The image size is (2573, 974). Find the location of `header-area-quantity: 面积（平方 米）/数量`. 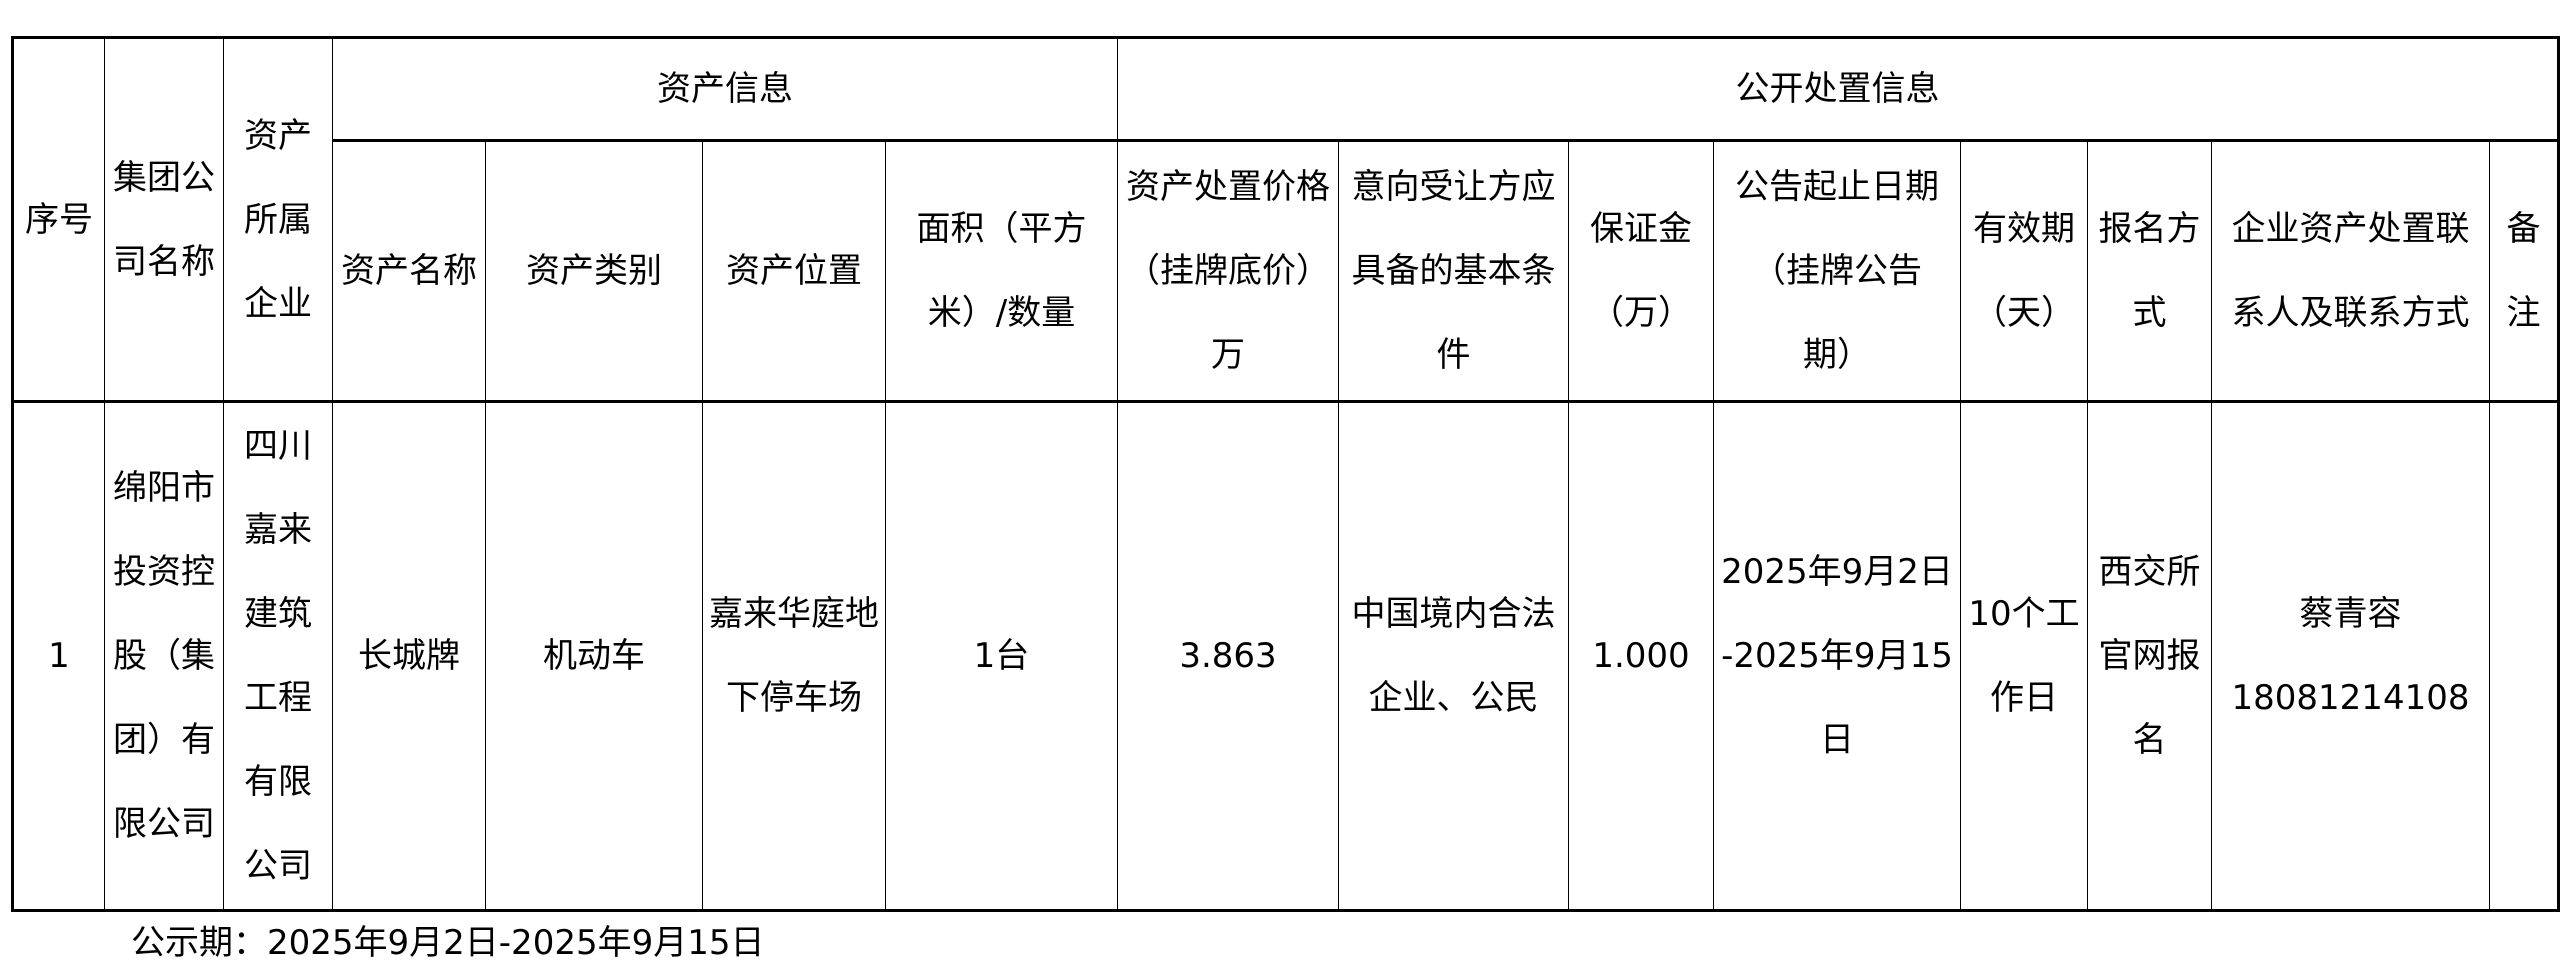

header-area-quantity: 面积（平方 米）/数量 is located at coordinates (1001, 271).